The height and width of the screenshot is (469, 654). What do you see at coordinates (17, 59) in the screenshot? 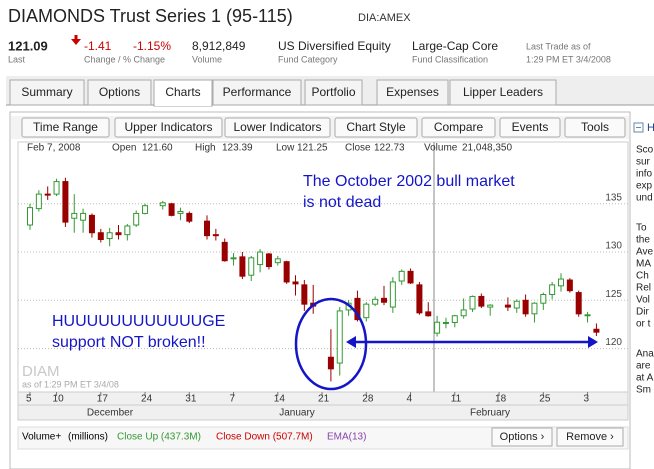
I see `last-label: Last` at bounding box center [17, 59].